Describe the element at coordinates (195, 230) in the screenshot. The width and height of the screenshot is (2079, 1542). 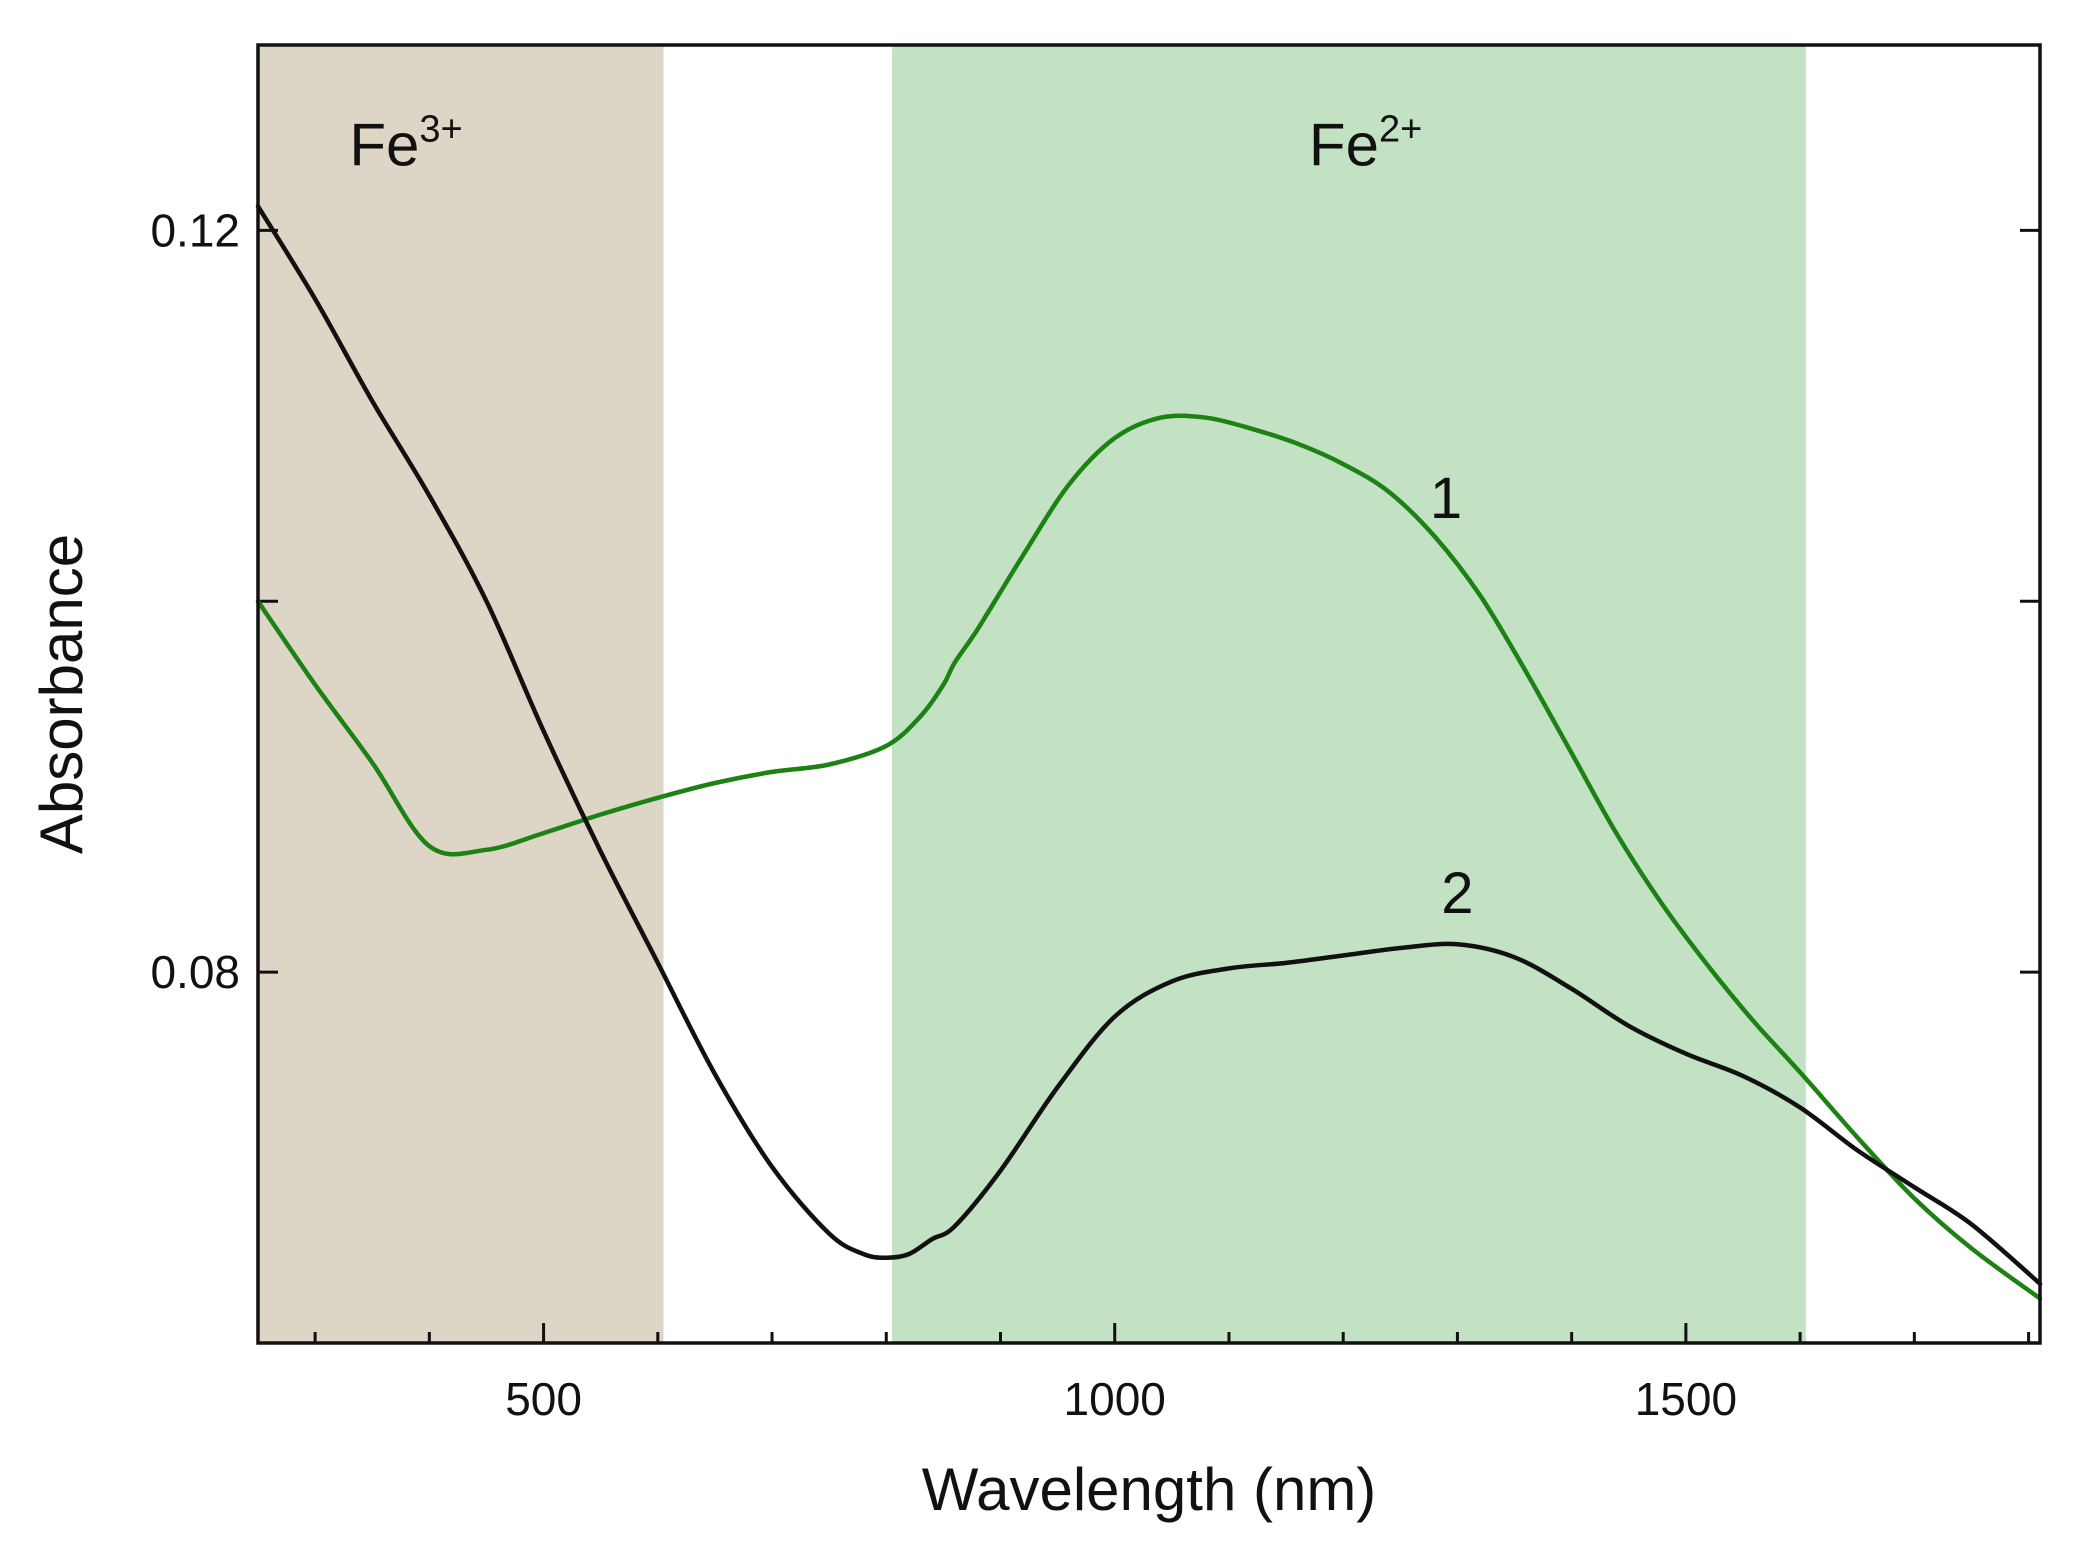
I see `y-tick-label-0-12: 0.12` at that location.